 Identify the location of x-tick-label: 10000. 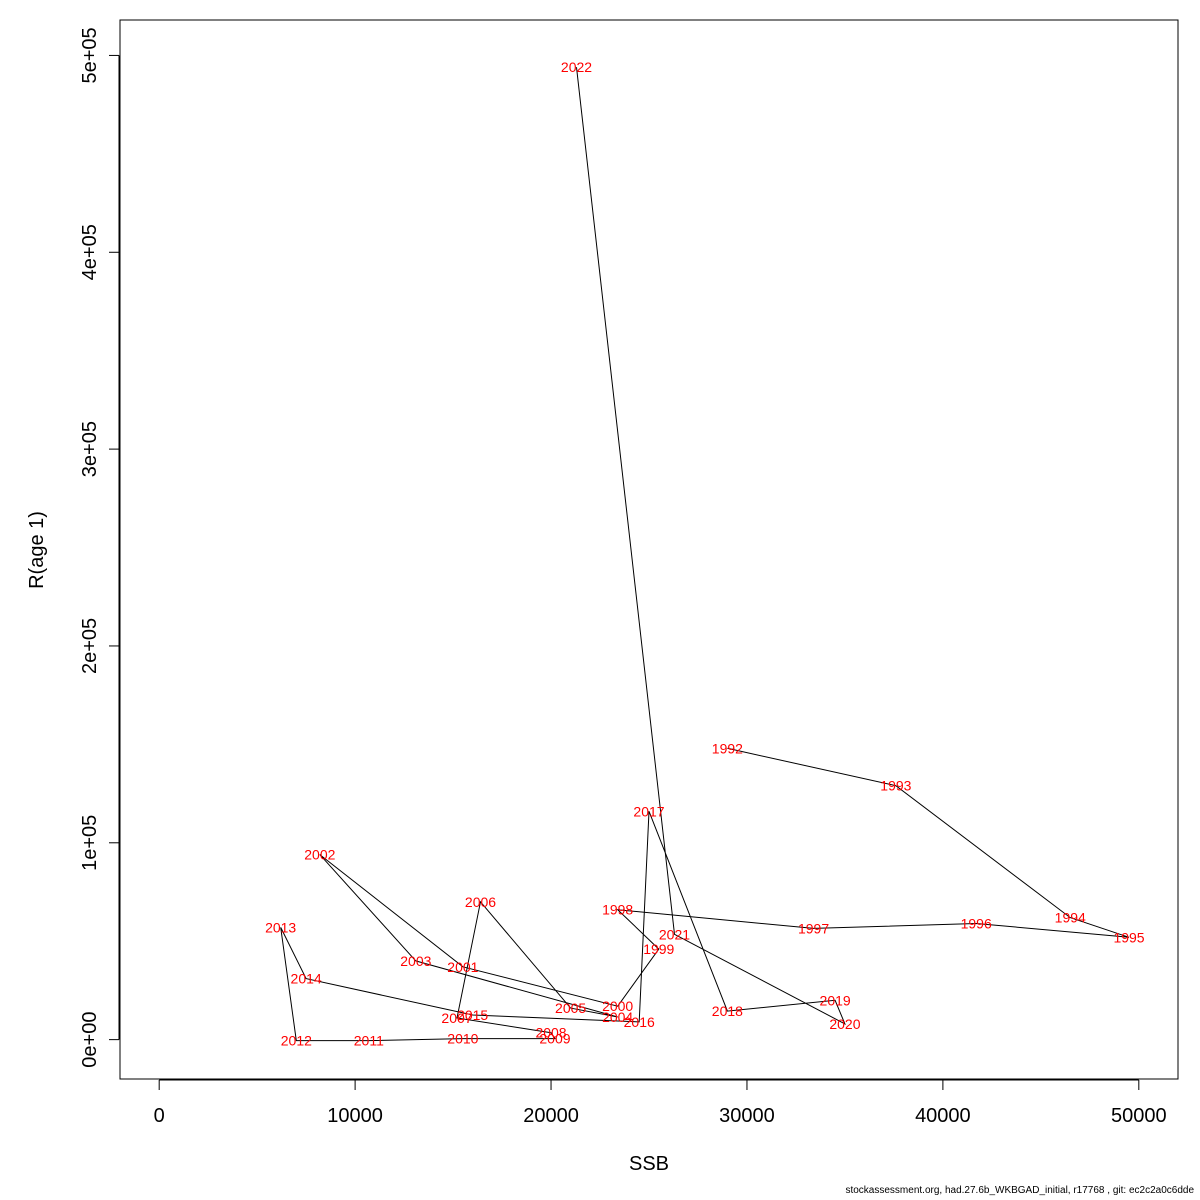
(355, 1116).